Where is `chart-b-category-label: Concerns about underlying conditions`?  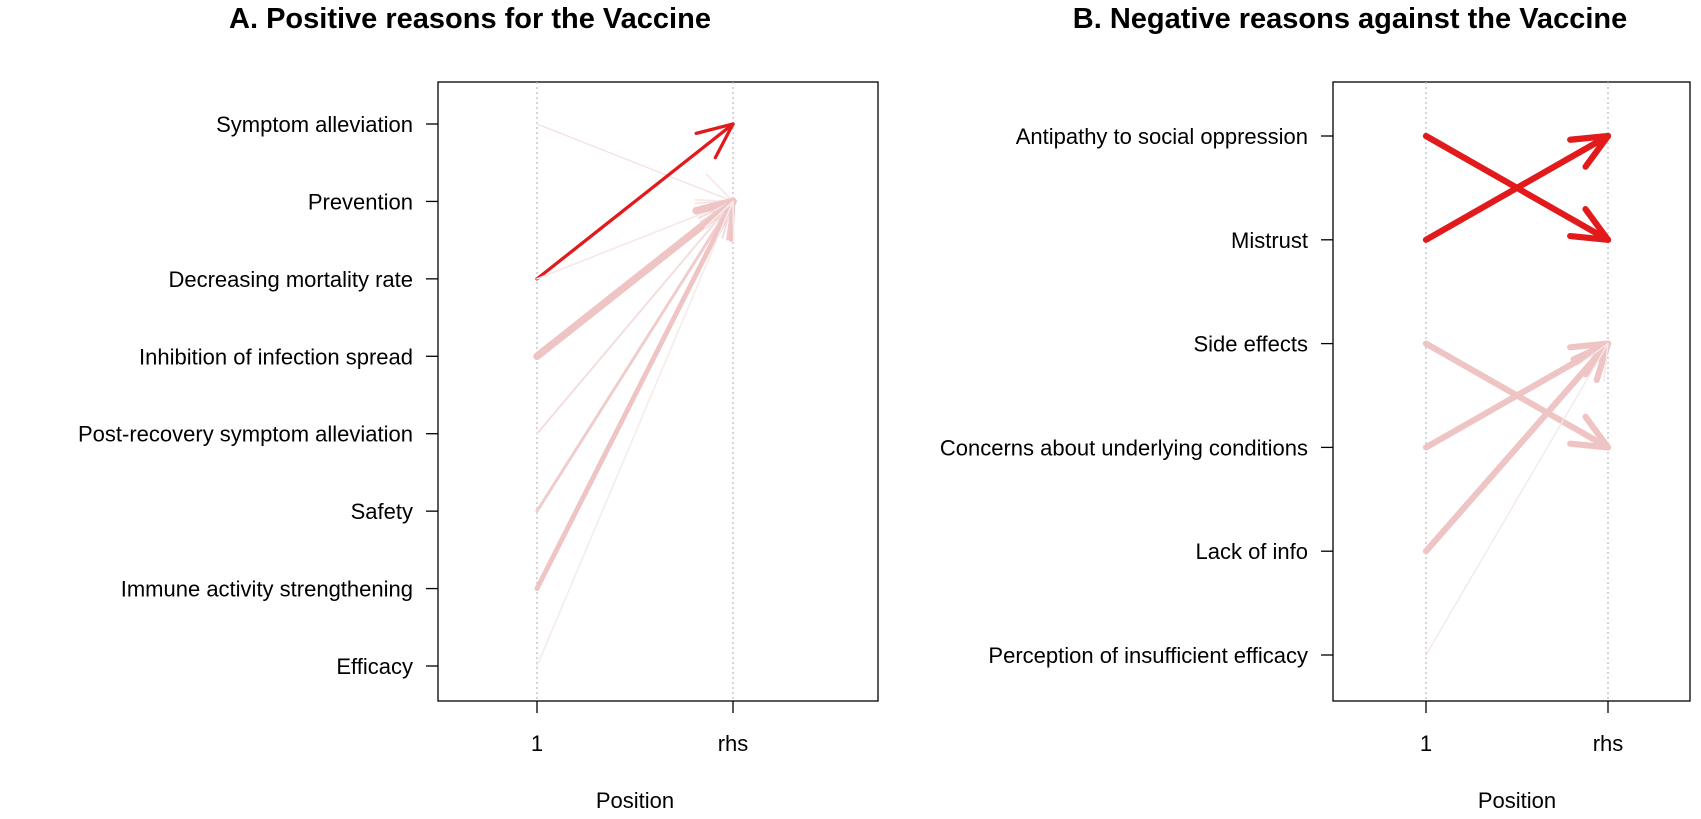
chart-b-category-label: Concerns about underlying conditions is located at coordinates (1124, 447).